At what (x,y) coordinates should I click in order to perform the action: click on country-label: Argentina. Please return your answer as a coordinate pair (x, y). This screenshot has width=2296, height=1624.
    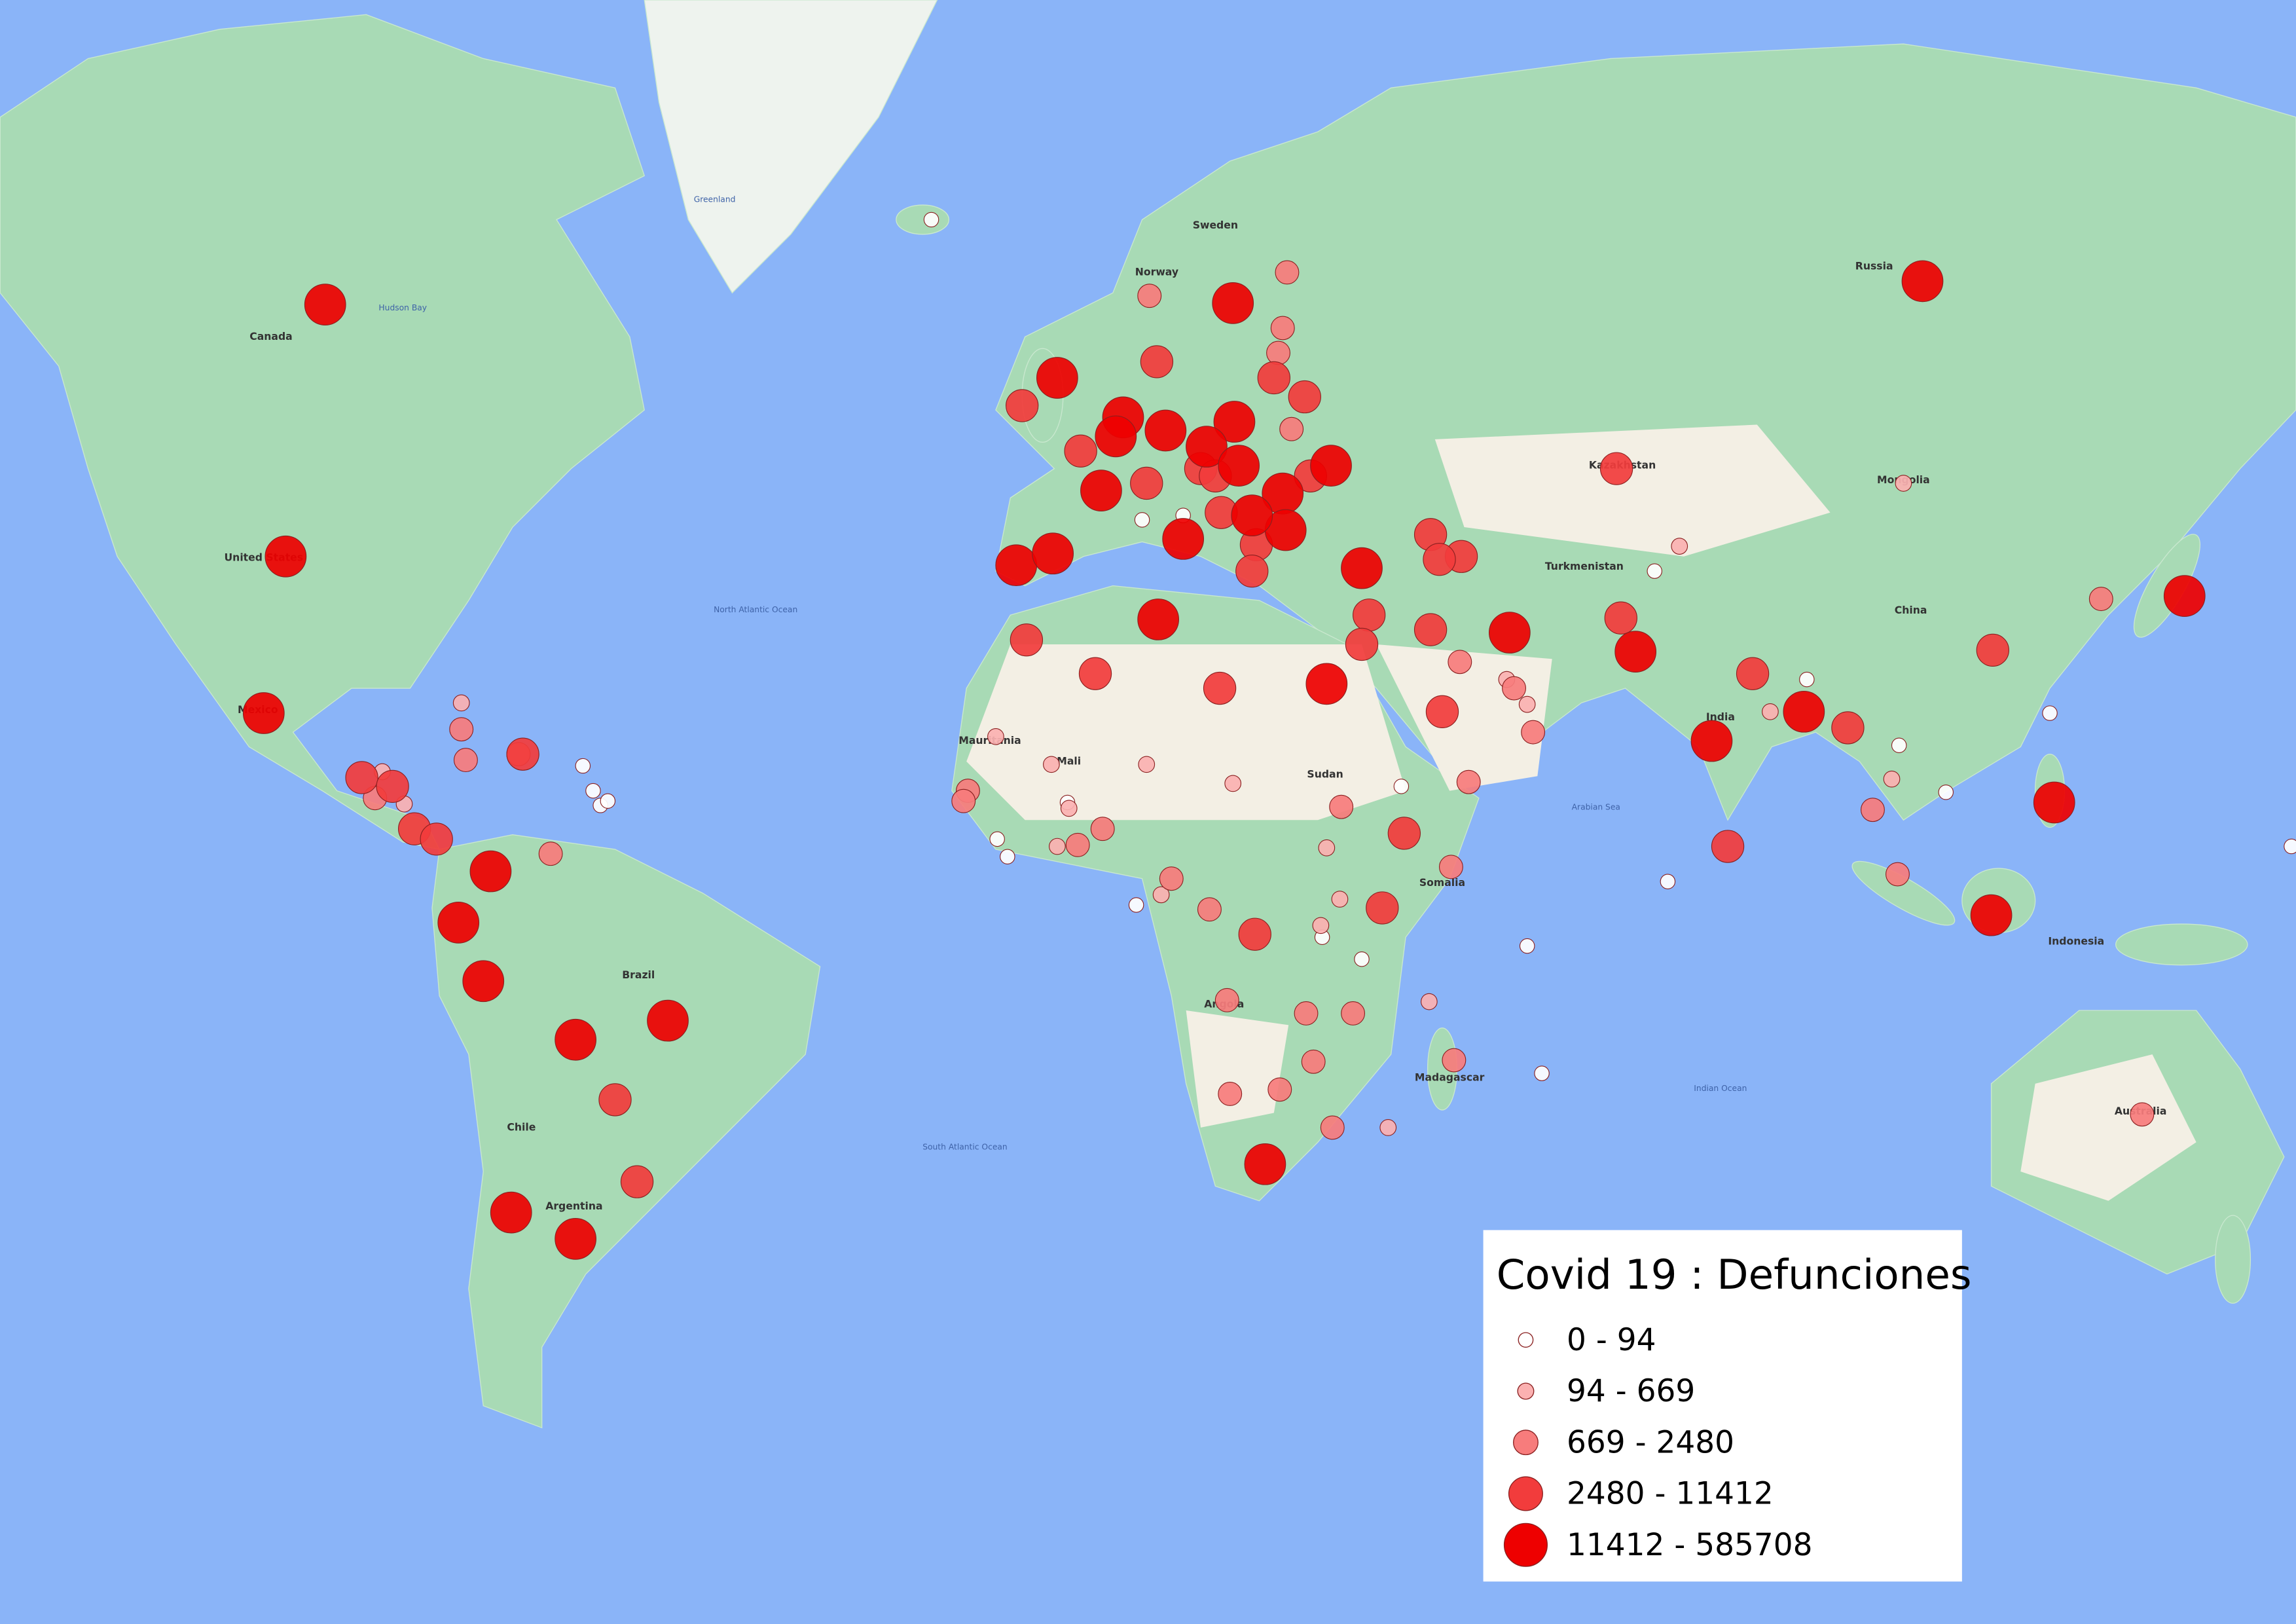
    Looking at the image, I should click on (573, 1206).